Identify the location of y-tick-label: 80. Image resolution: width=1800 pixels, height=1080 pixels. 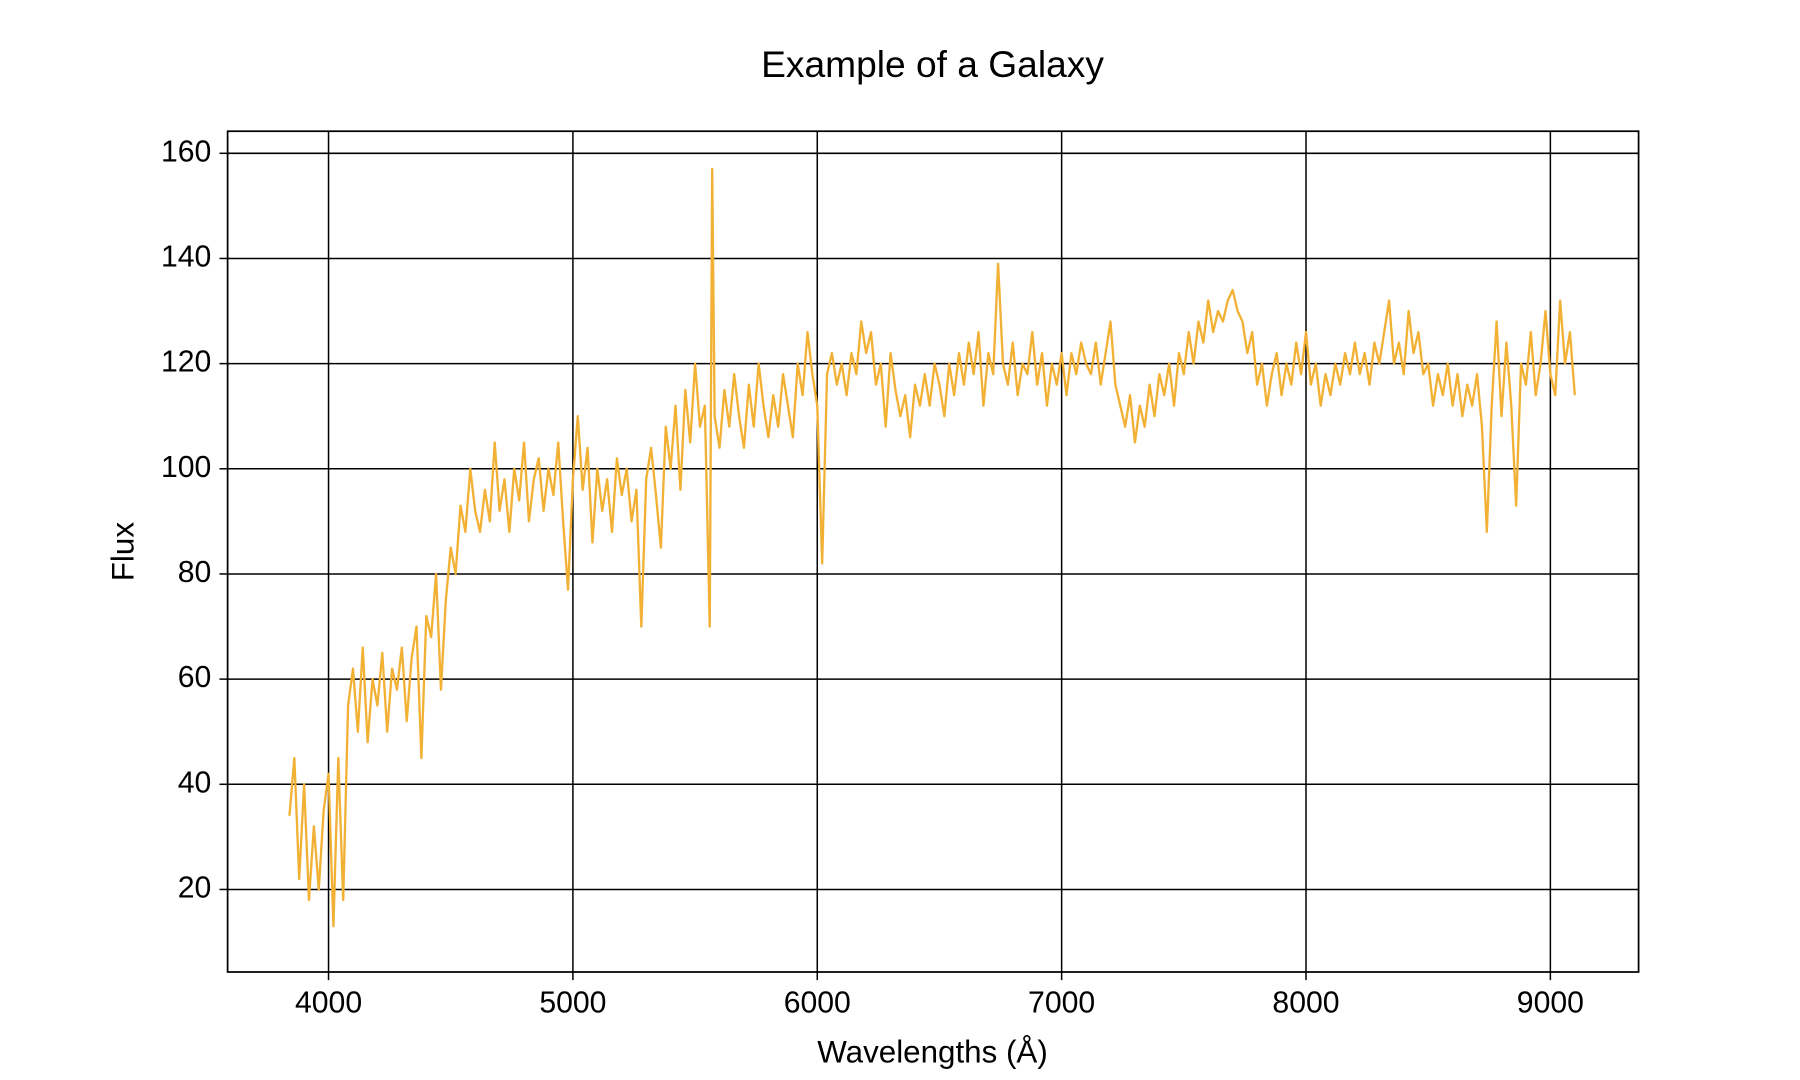
(195, 572).